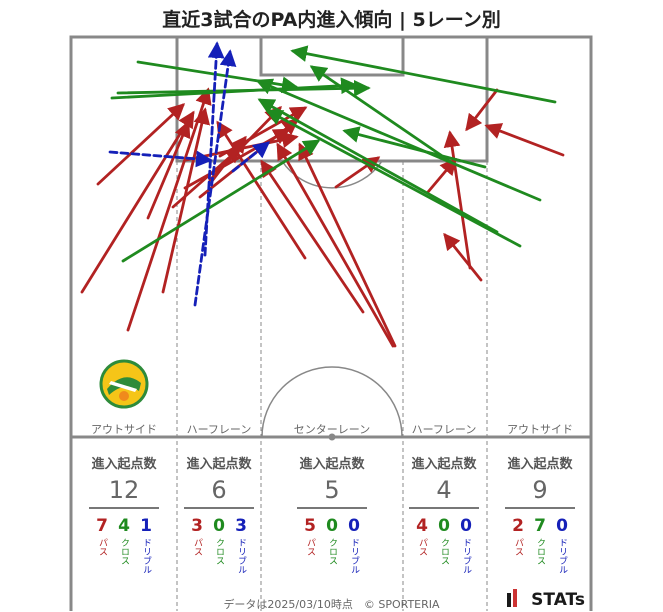  Describe the element at coordinates (332, 56) in the screenshot. I see `goal-area` at that location.